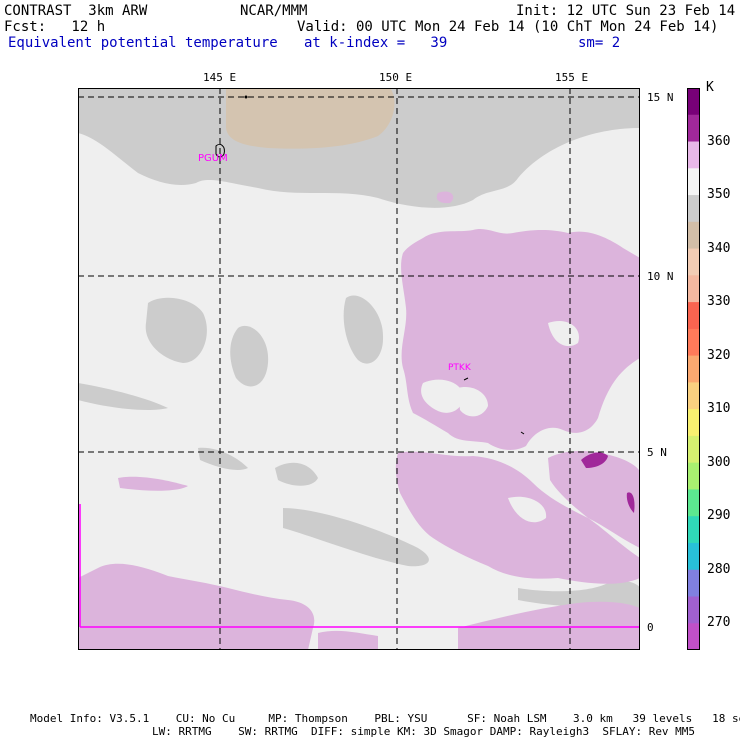  Describe the element at coordinates (274, 11) in the screenshot. I see `organization: NCAR/MMM` at that location.